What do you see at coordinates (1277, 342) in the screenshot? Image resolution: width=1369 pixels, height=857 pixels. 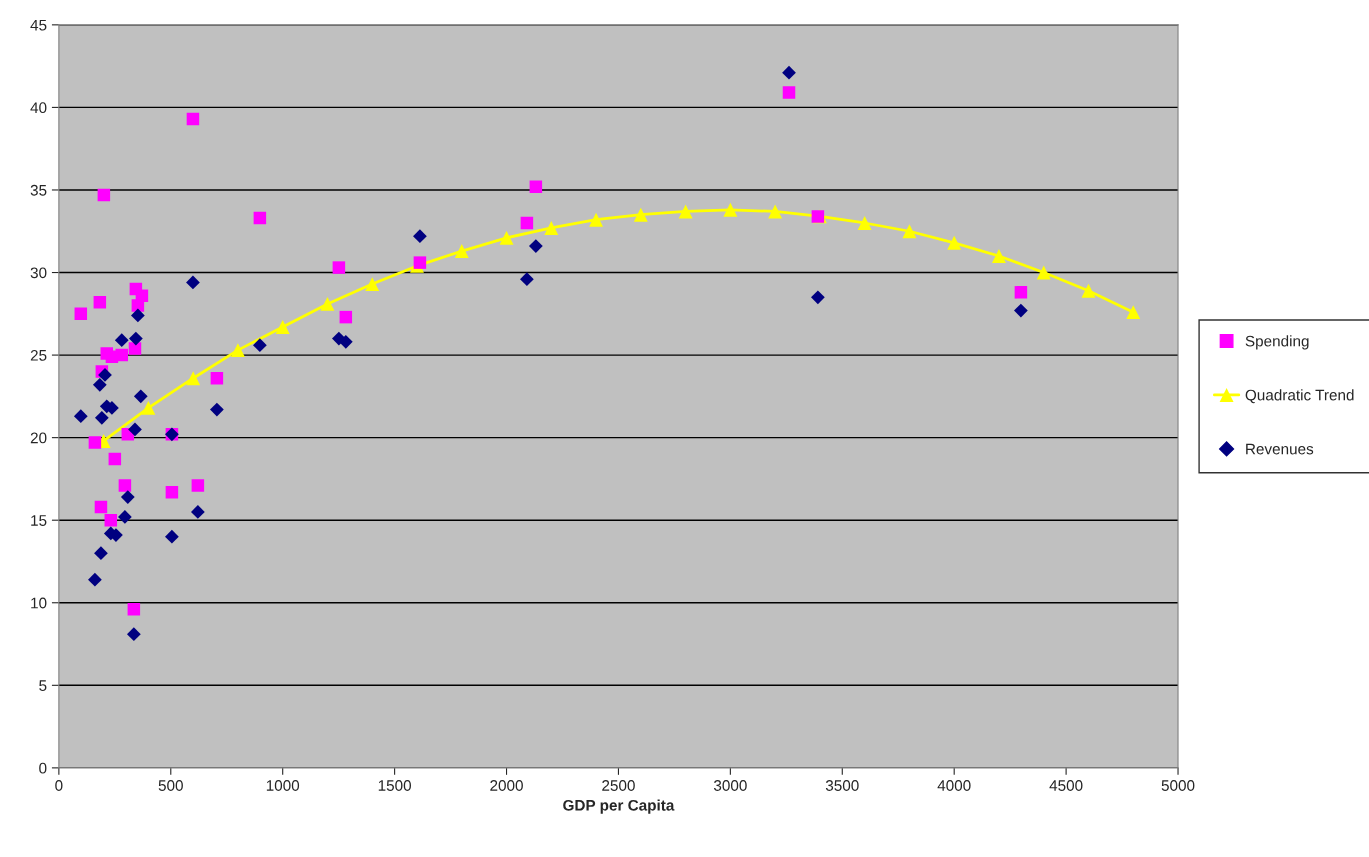 I see `legend-label: Spending` at bounding box center [1277, 342].